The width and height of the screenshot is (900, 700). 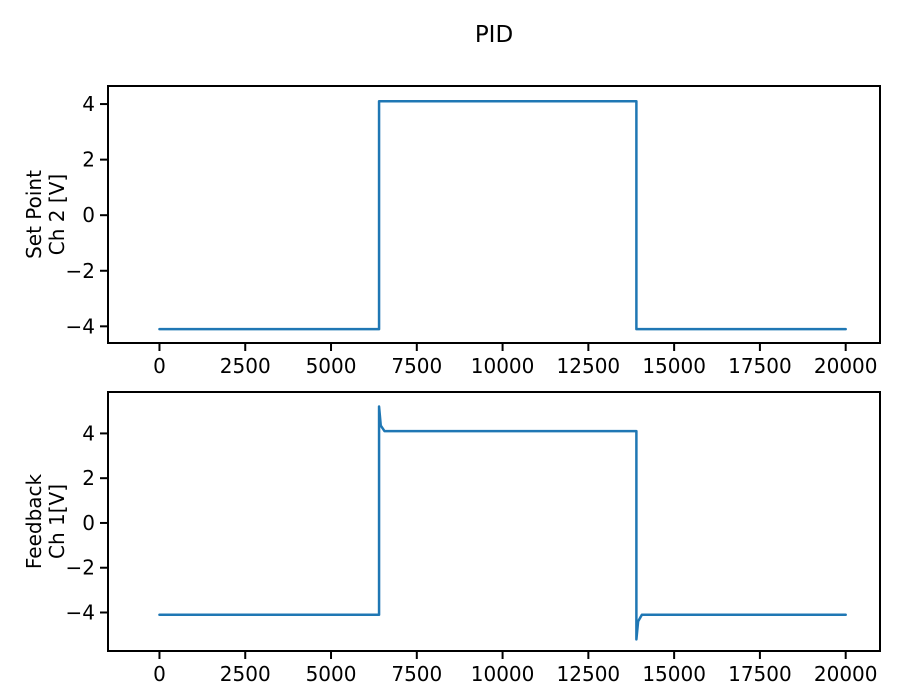 I want to click on y-axis-label-line: Set Point, so click(x=34, y=214).